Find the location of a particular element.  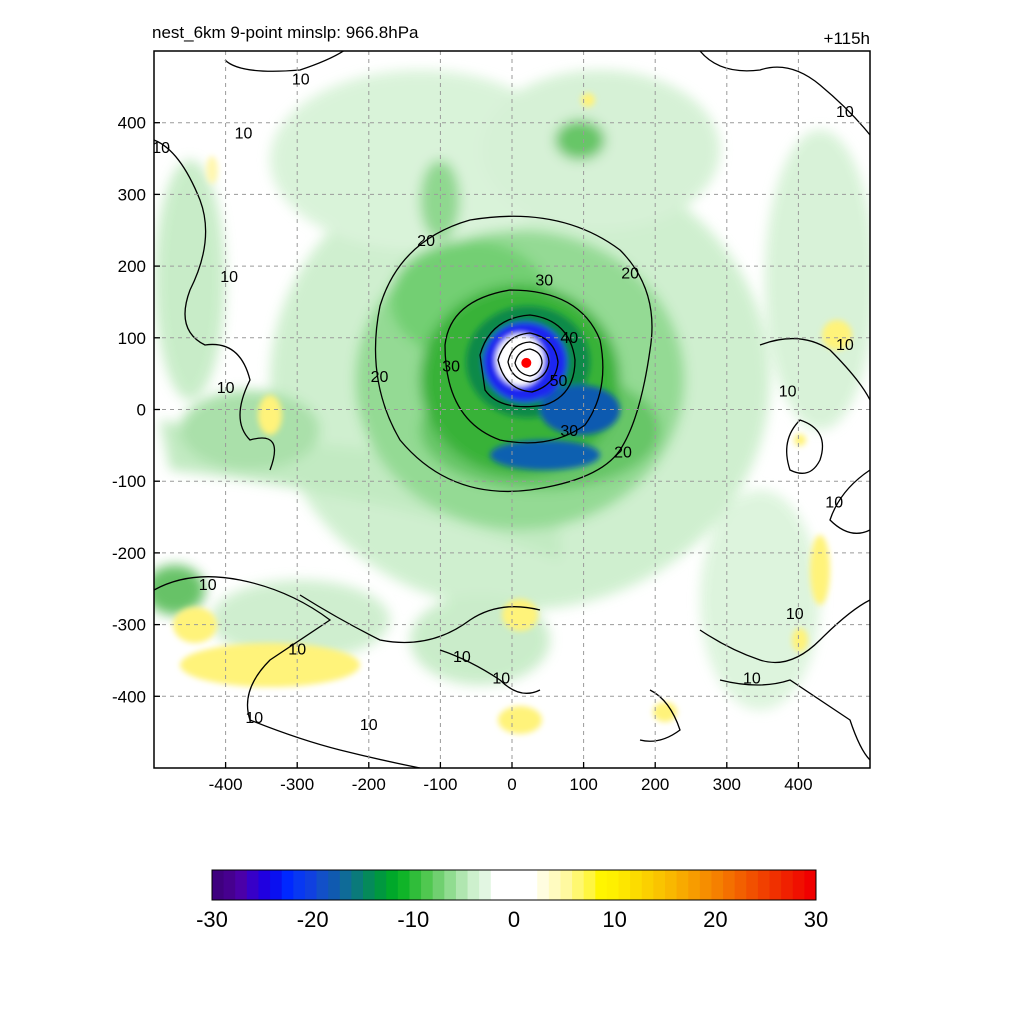

storm-center-marker is located at coordinates (526, 362).